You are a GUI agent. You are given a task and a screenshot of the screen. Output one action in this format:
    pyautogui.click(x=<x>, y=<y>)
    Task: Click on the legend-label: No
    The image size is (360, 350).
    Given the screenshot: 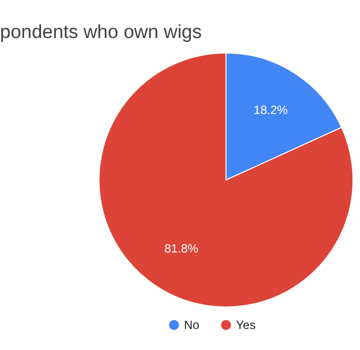 What is the action you would take?
    pyautogui.click(x=192, y=325)
    